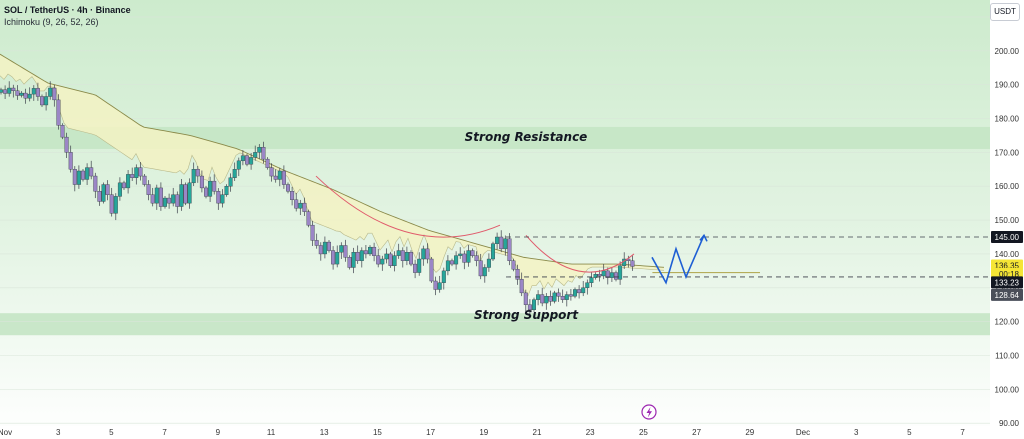 Image resolution: width=1024 pixels, height=439 pixels. What do you see at coordinates (1005, 12) in the screenshot?
I see `currency-button: USDT` at bounding box center [1005, 12].